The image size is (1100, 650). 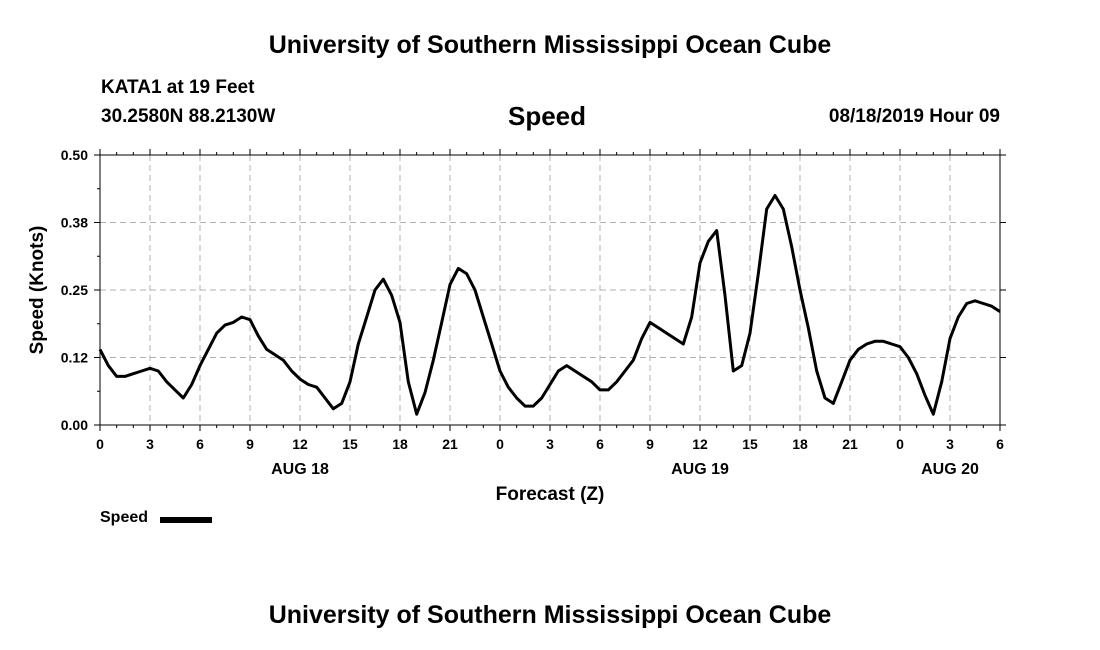 What do you see at coordinates (950, 469) in the screenshot?
I see `date-label: AUG 20` at bounding box center [950, 469].